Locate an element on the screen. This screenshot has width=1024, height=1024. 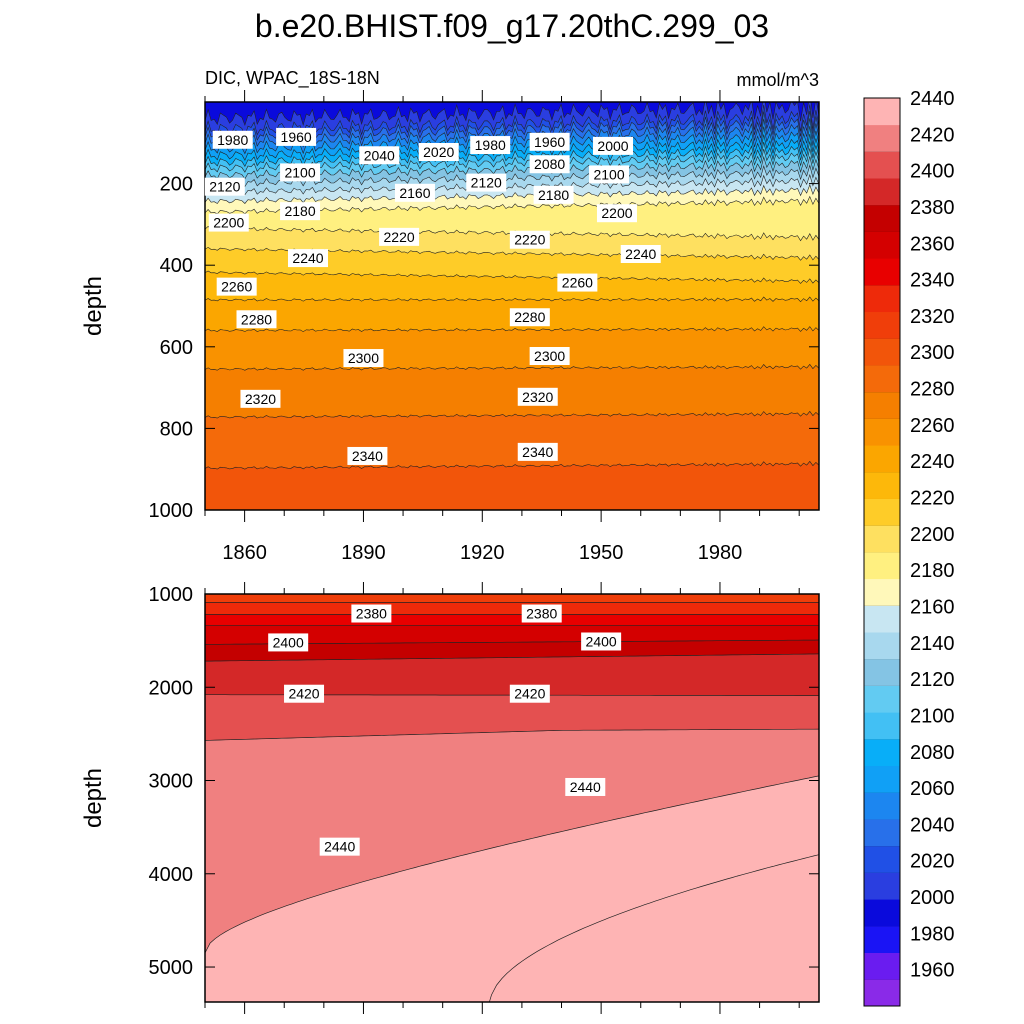
contour-label: 1960 is located at coordinates (549, 141).